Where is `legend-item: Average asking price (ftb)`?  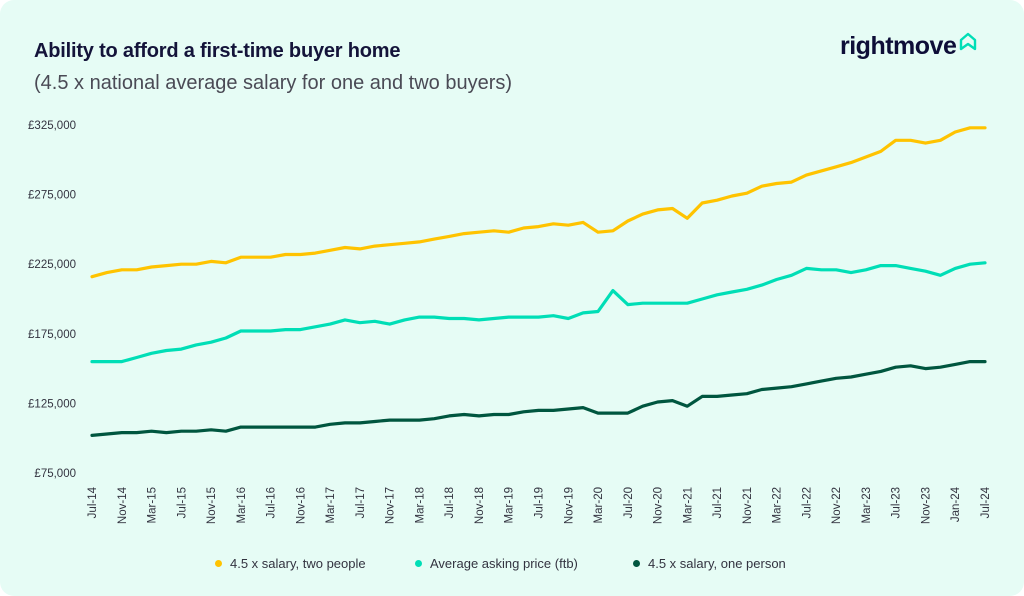
legend-item: Average asking price (ftb) is located at coordinates (496, 563).